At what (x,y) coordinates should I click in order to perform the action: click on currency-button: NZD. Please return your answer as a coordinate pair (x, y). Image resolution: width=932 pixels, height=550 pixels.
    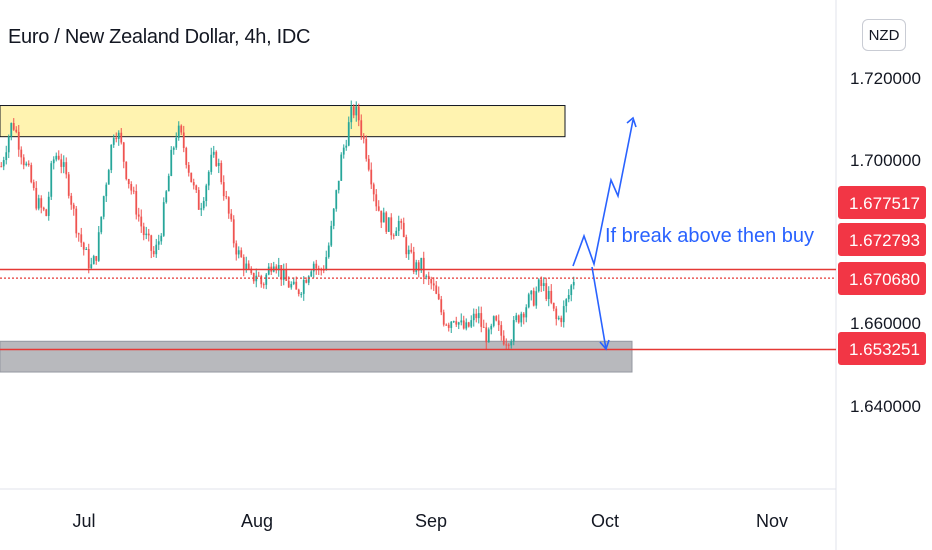
    Looking at the image, I should click on (884, 35).